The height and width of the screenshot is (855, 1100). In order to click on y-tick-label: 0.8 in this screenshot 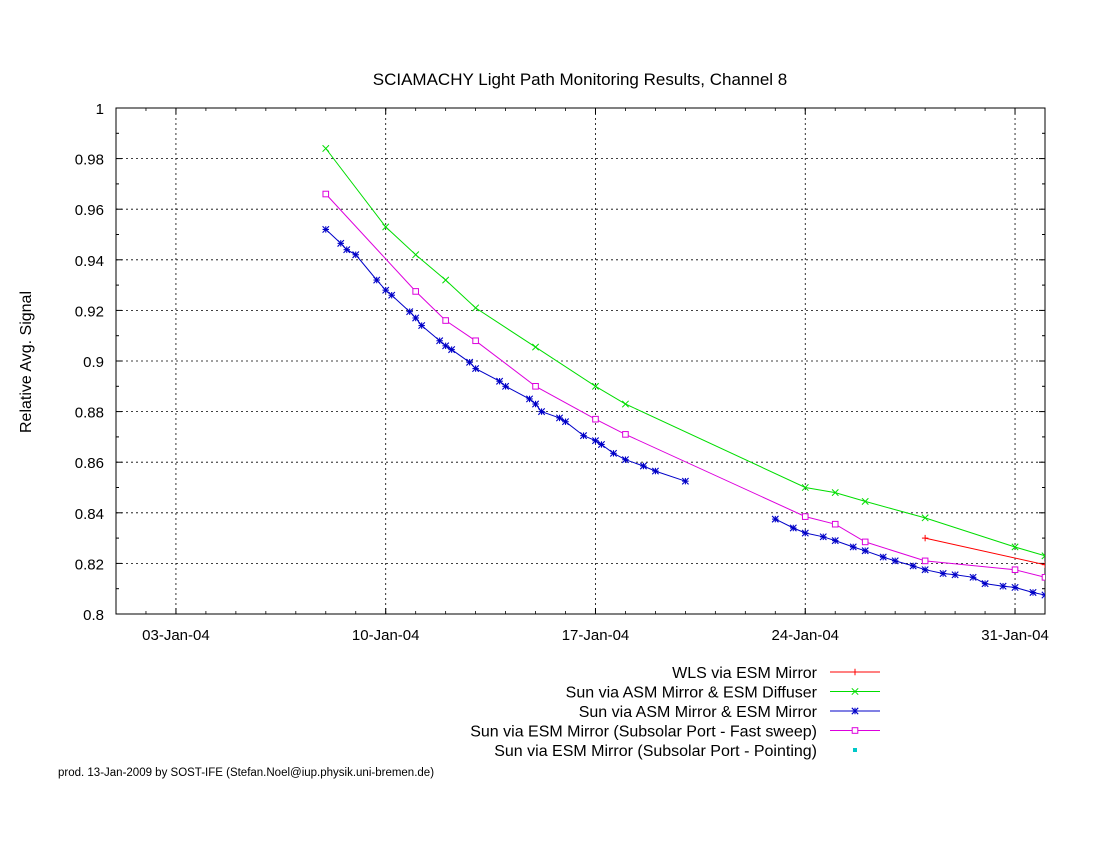, I will do `click(93, 615)`.